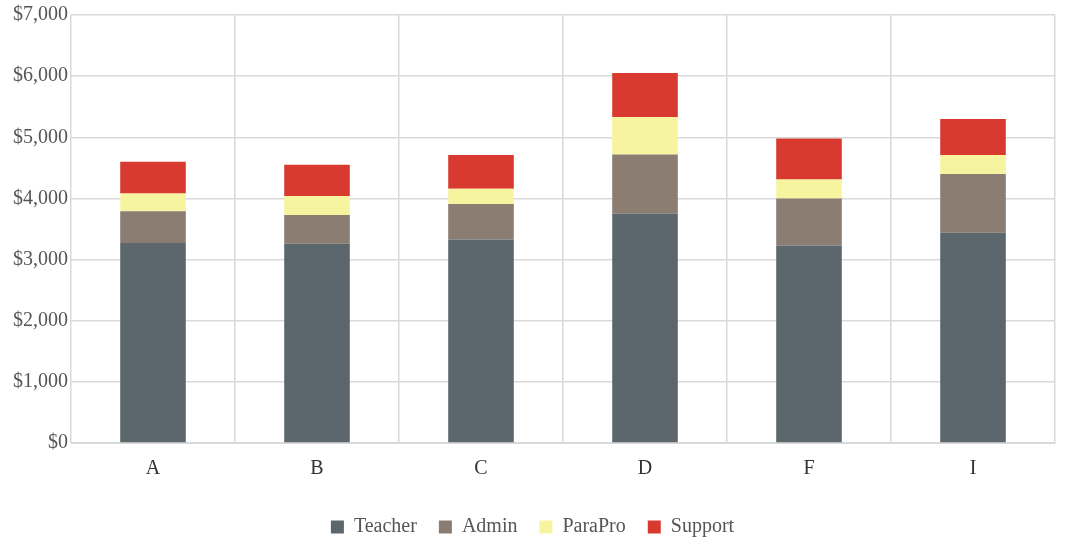 The image size is (1065, 547). I want to click on y-tick-label: $1,000, so click(40, 380).